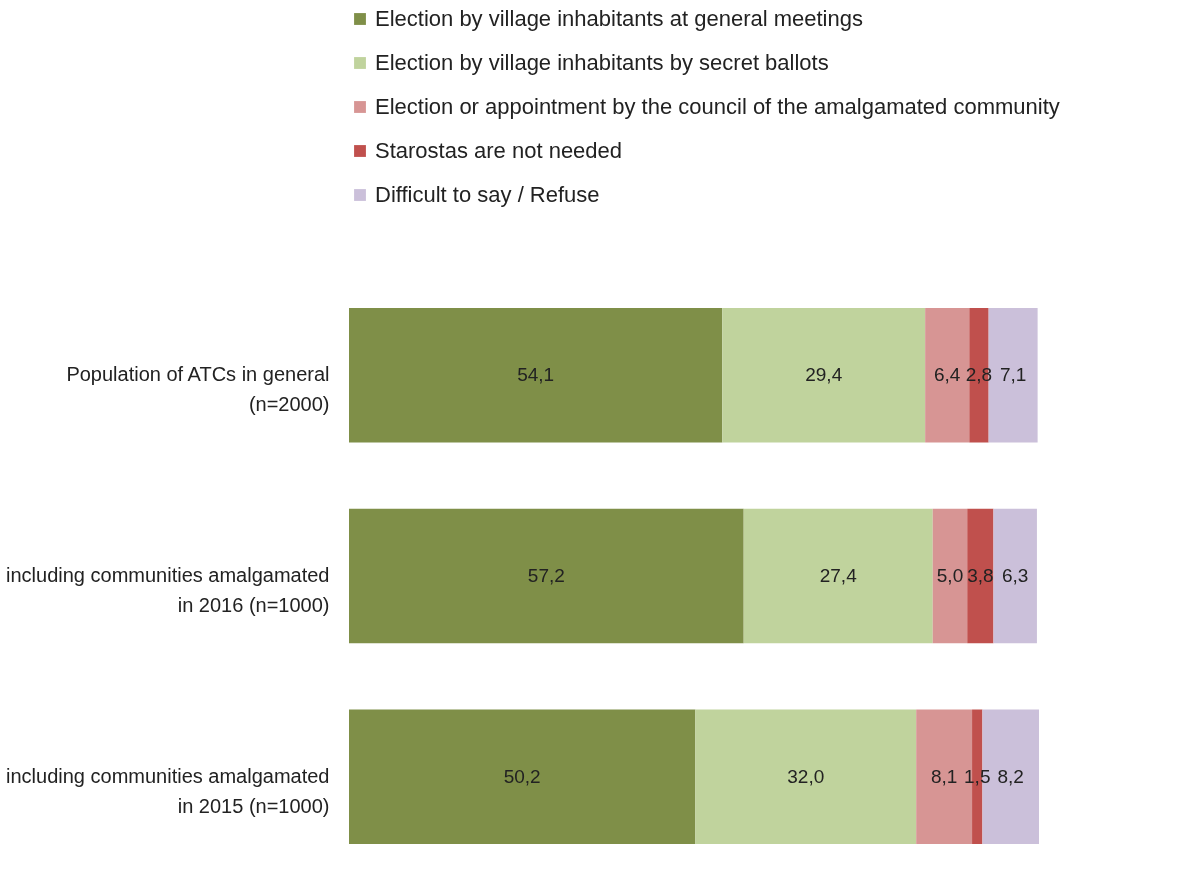 The width and height of the screenshot is (1198, 886). I want to click on data-label: 32,0, so click(806, 776).